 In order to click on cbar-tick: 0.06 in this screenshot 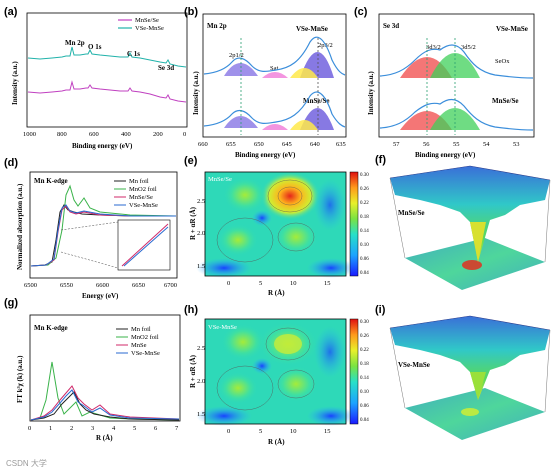, I will do `click(364, 259)`.